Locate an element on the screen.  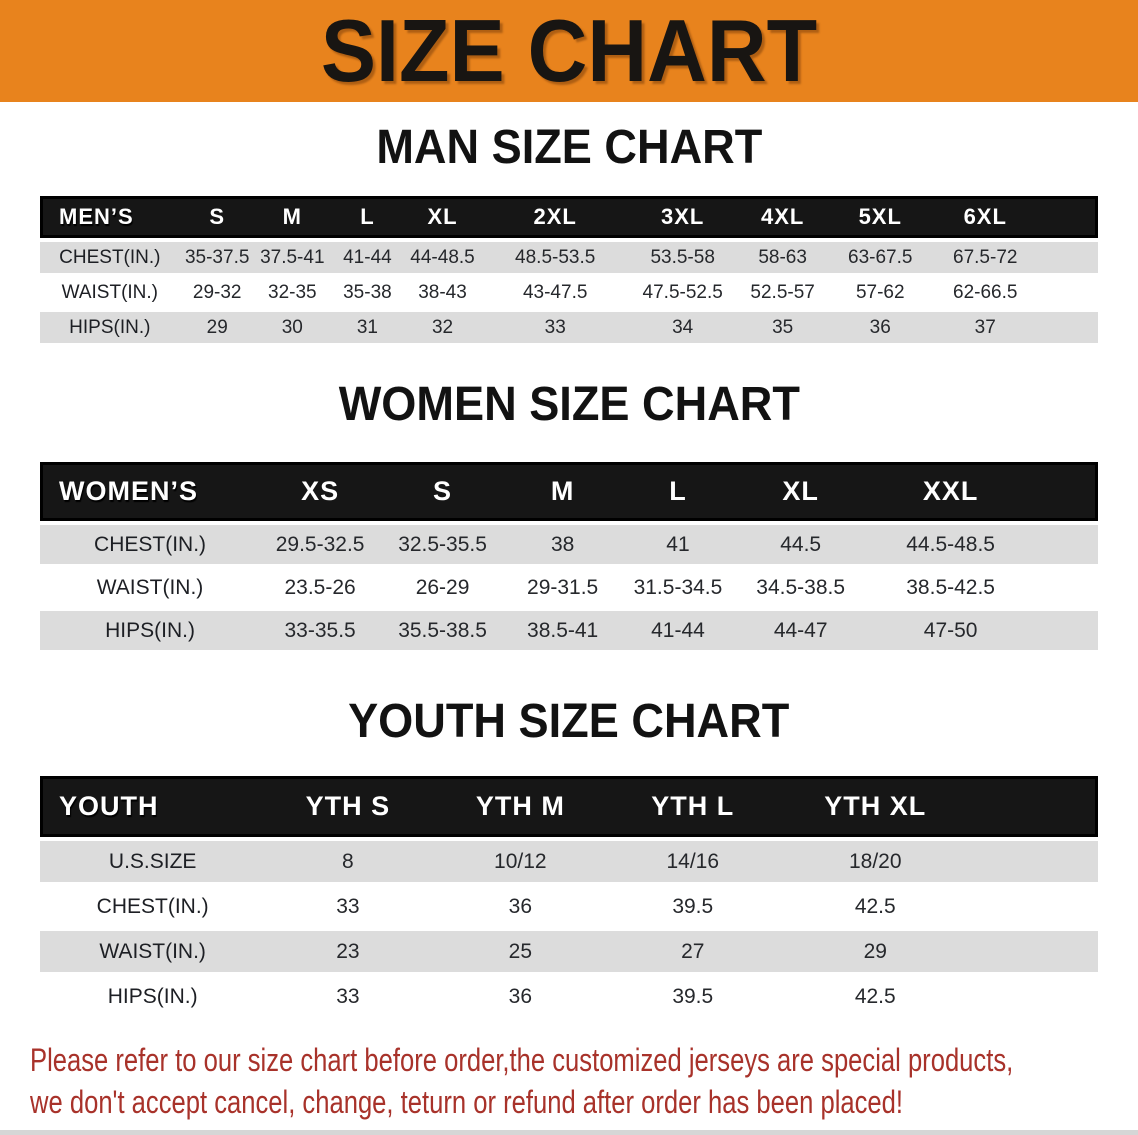
size-value: 30 is located at coordinates (292, 327).